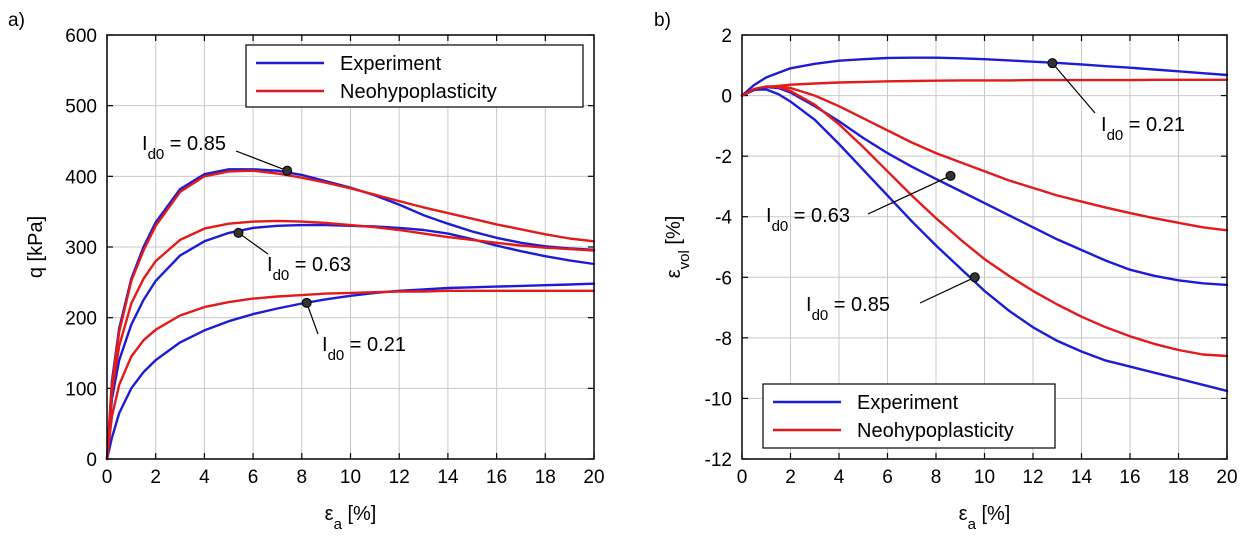  I want to click on panel-label: b), so click(662, 20).